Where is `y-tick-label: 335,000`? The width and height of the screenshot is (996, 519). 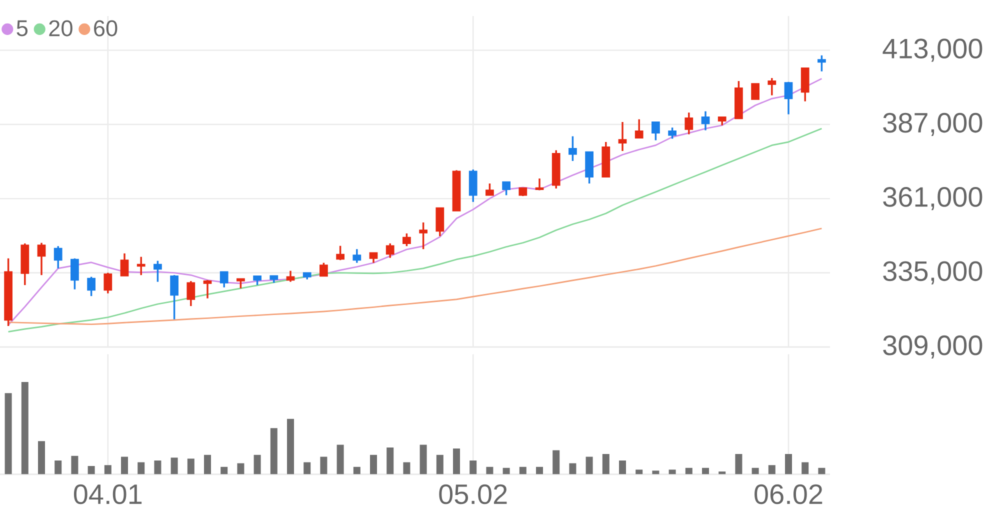
y-tick-label: 335,000 is located at coordinates (932, 272).